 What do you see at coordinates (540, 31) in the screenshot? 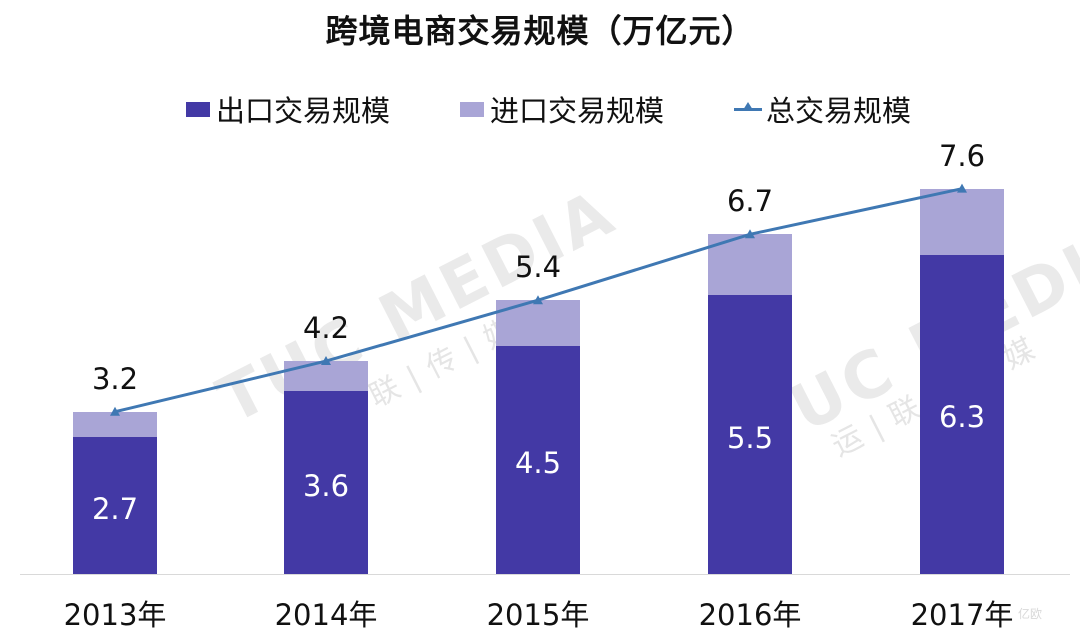
I see `chart-title: 跨境电商交易规模（万亿元）` at bounding box center [540, 31].